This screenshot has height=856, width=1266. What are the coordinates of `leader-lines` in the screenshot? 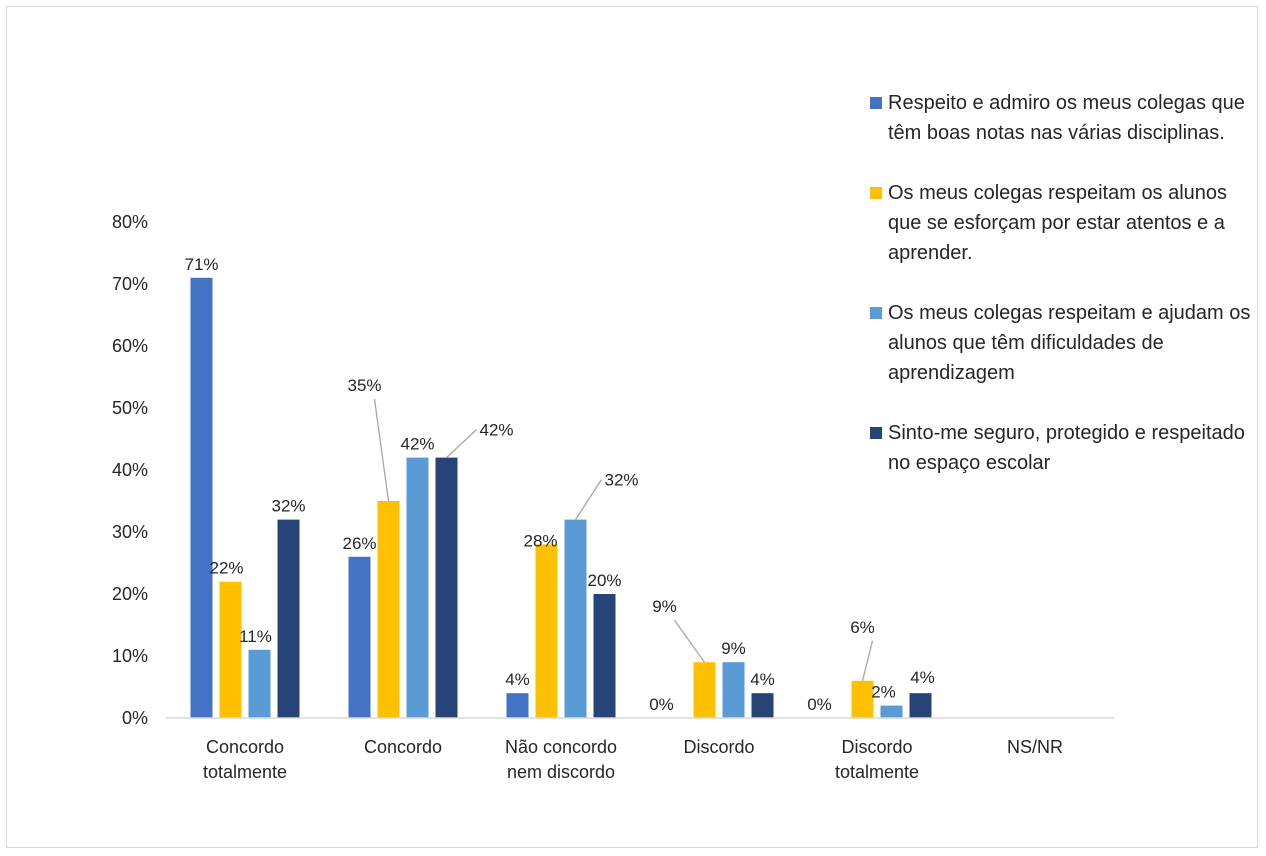 It's located at (623, 539).